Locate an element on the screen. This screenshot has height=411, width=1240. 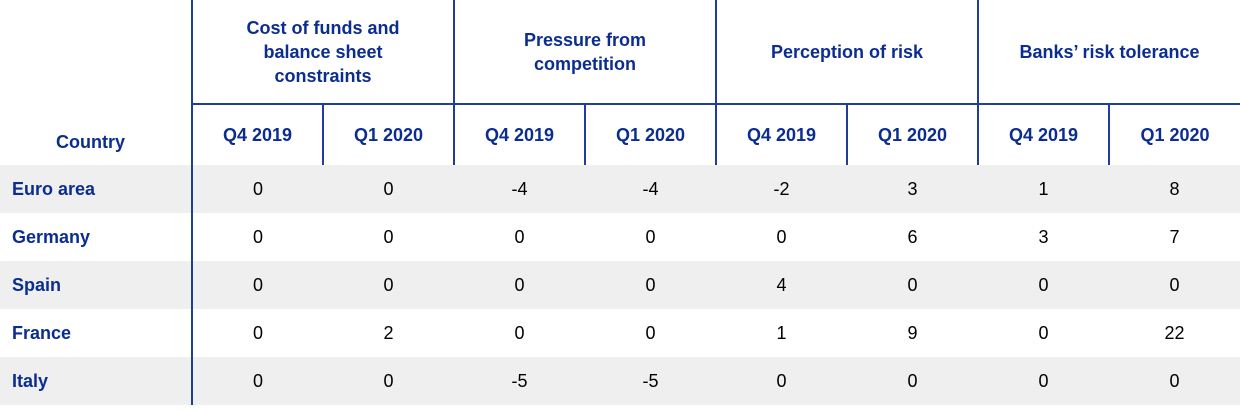
table-row: Germany 0 0 0 0 0 6 3 7 is located at coordinates (620, 237).